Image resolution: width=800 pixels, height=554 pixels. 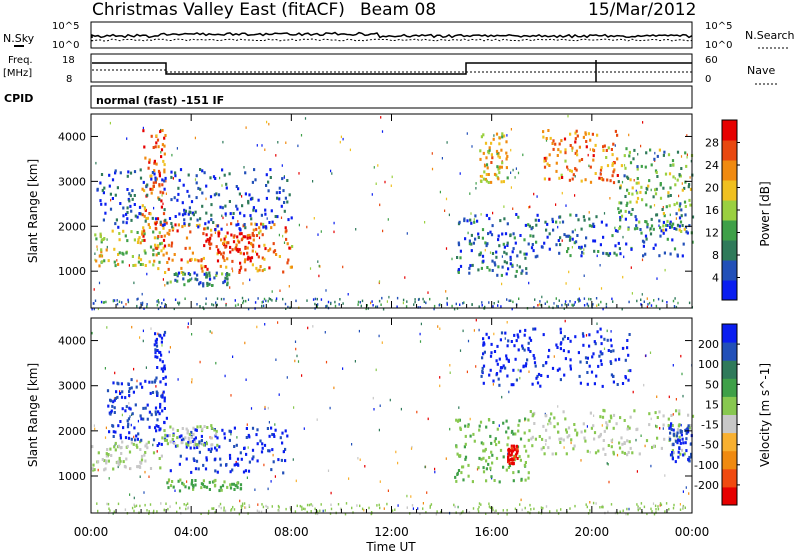 I want to click on colorbar-tick-label: 4, so click(x=715, y=278).